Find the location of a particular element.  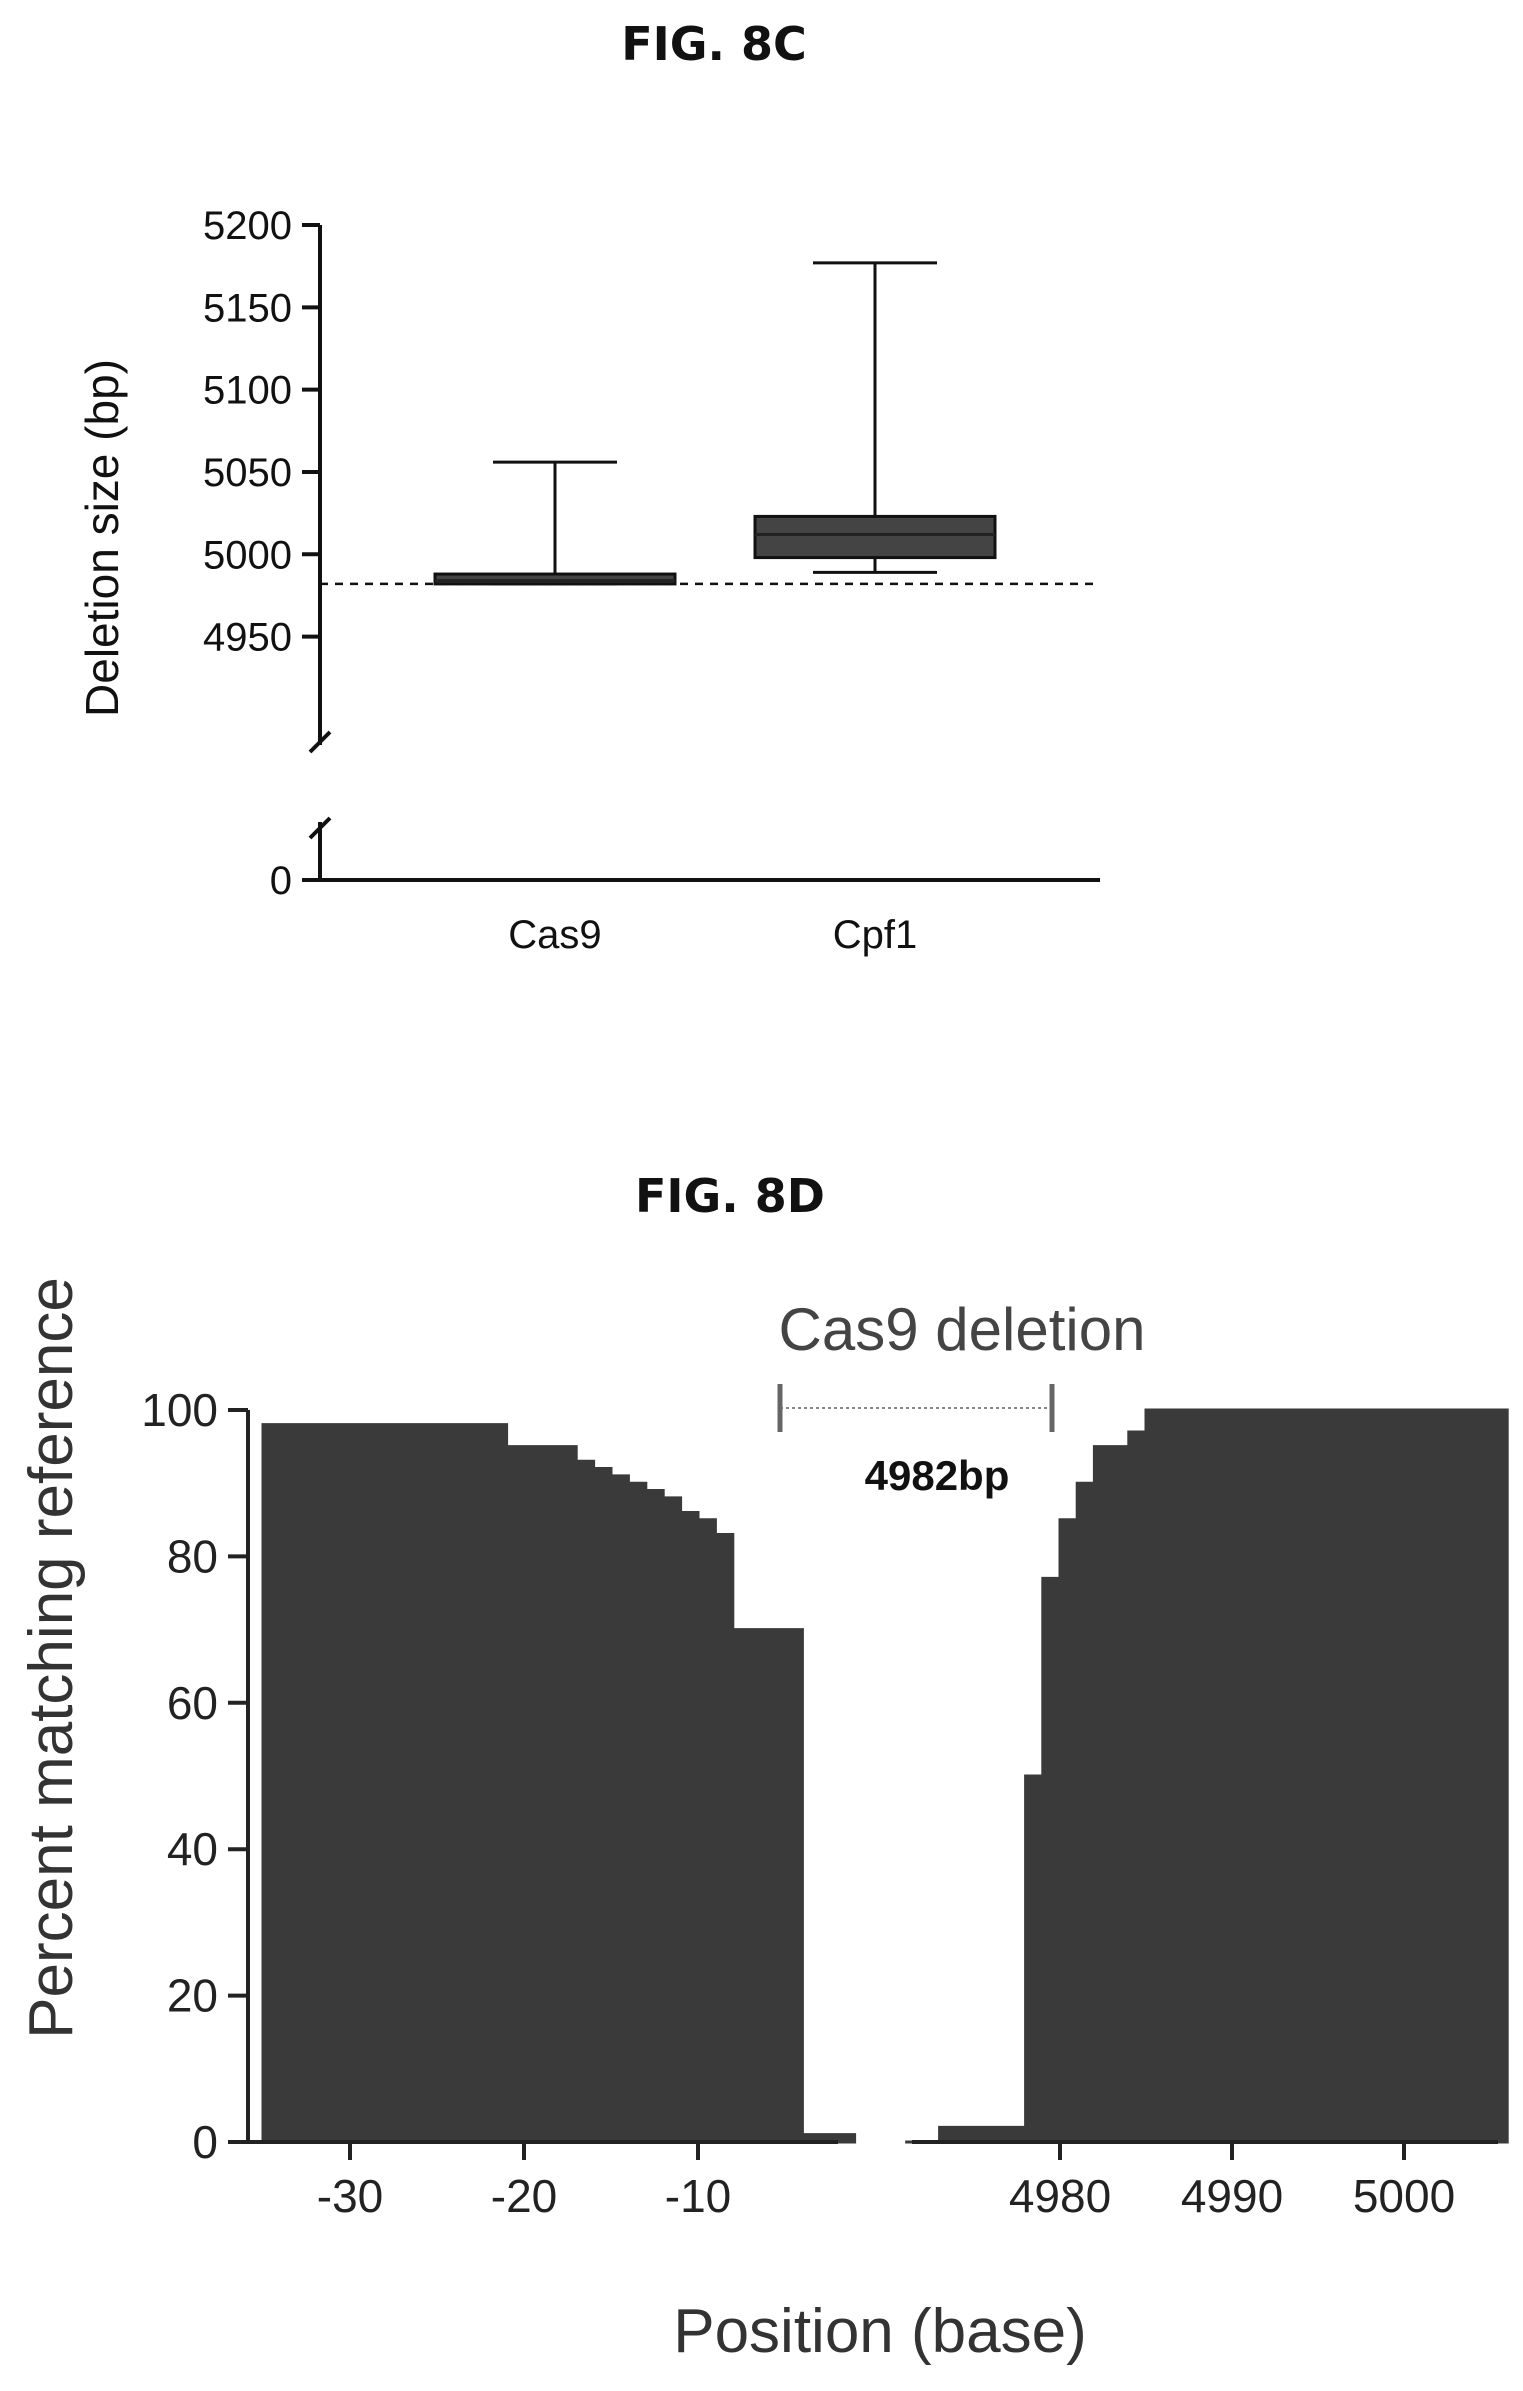

y-tick-label: 80 is located at coordinates (192, 1556).